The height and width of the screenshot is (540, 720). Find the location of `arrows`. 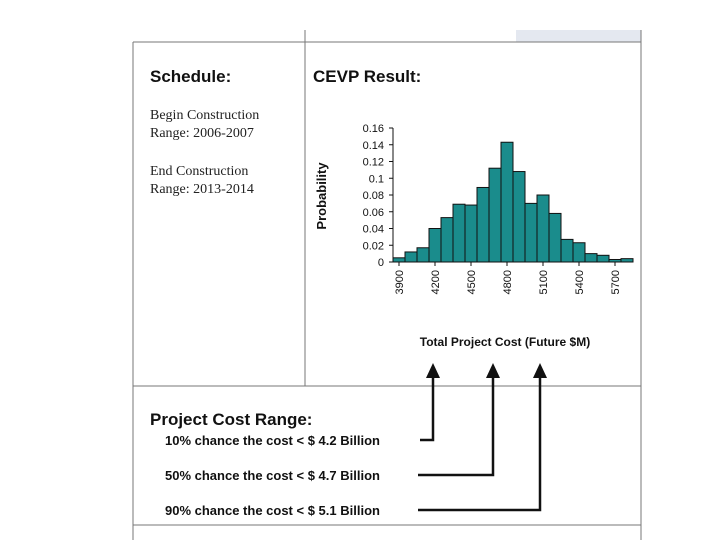

arrows is located at coordinates (480, 443).